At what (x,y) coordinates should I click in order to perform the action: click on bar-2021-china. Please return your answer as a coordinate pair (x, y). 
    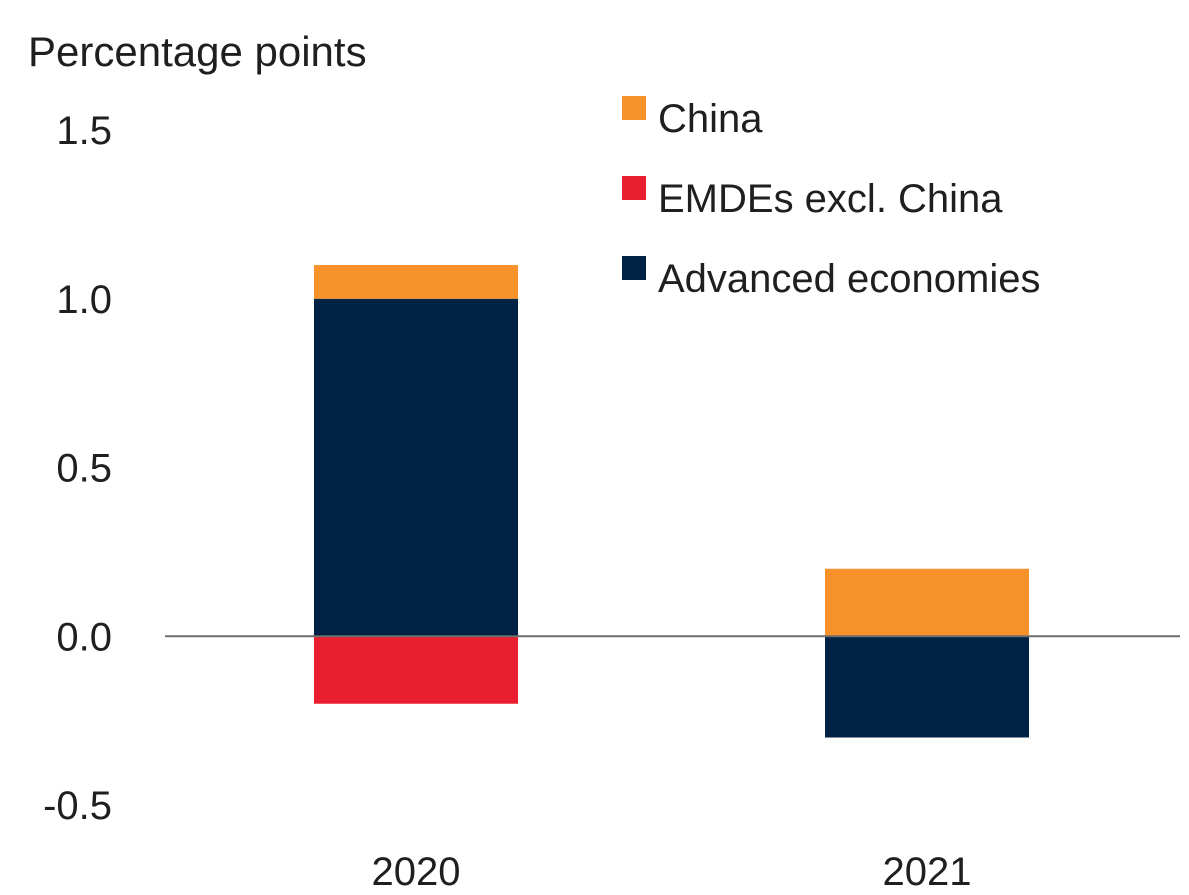
    Looking at the image, I should click on (927, 602).